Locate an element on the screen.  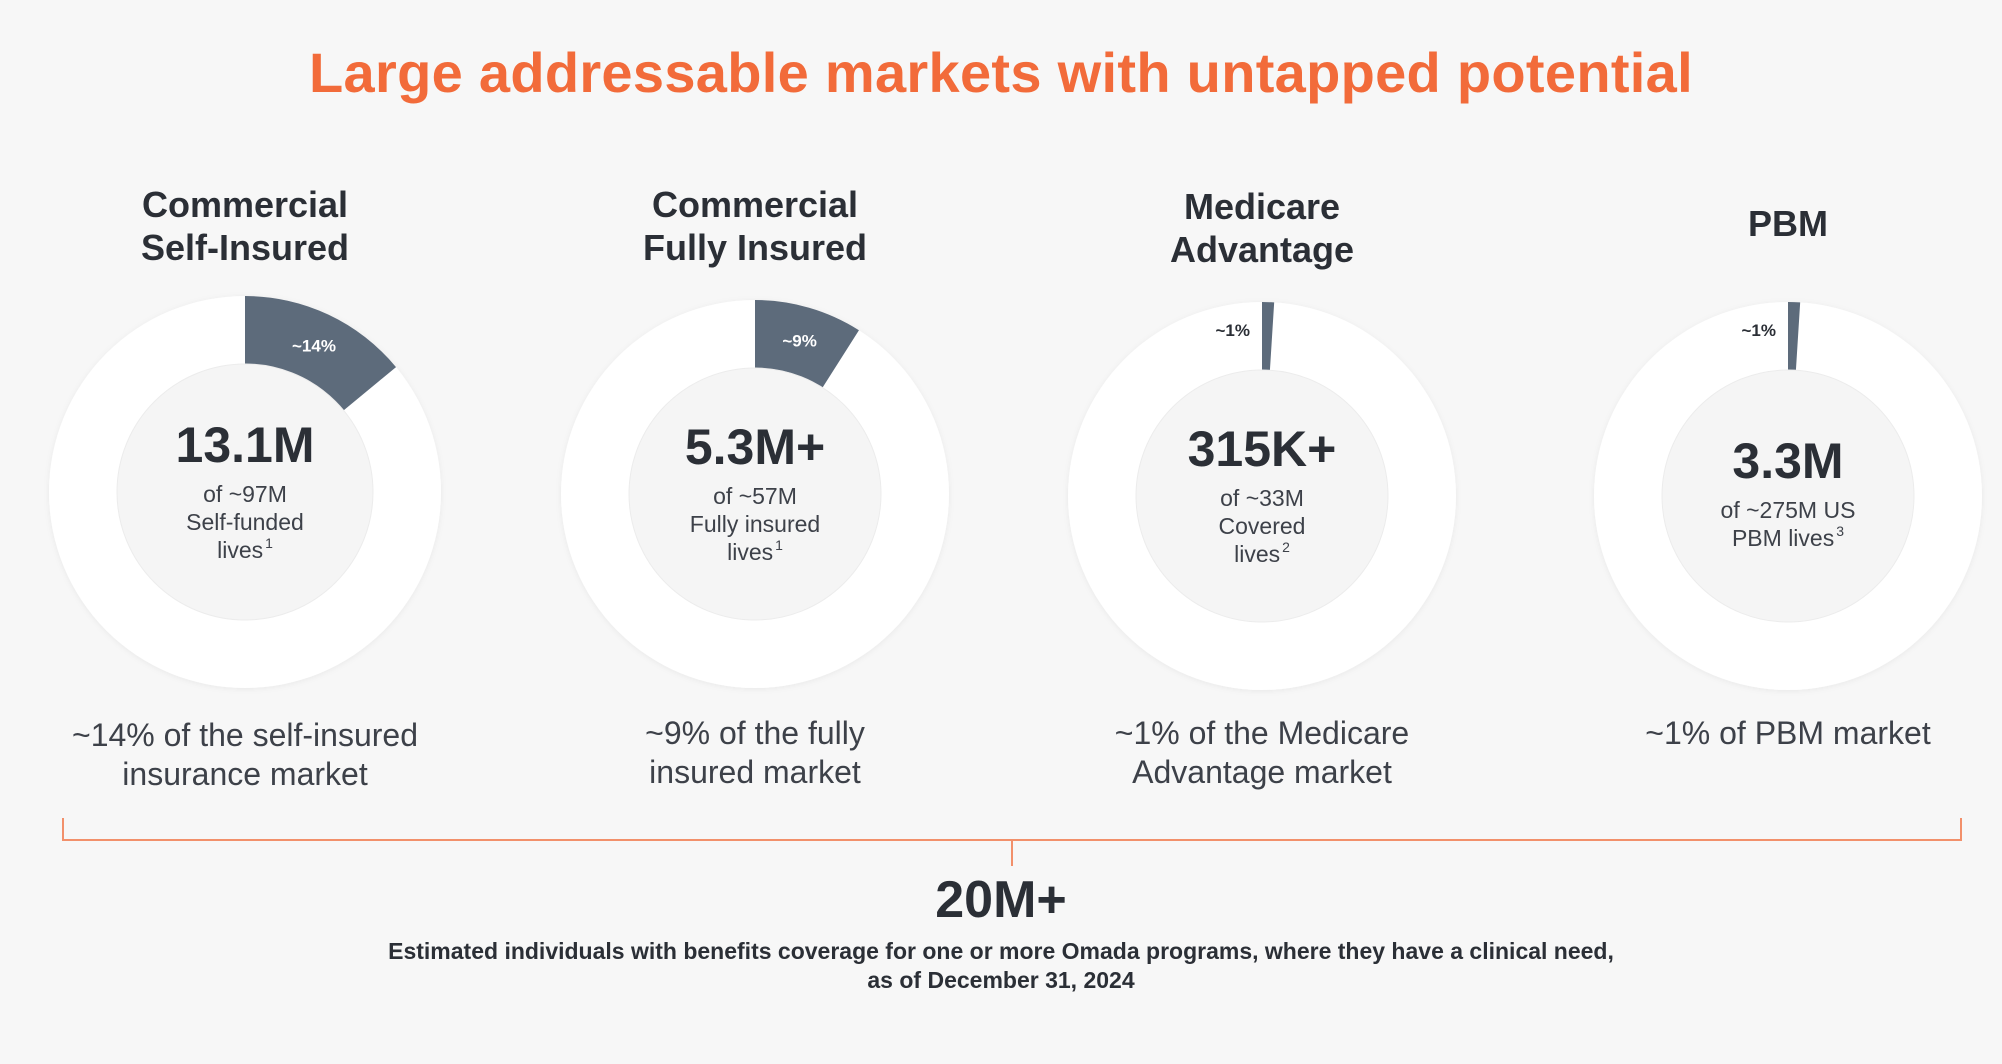
center-line: of ~57M is located at coordinates (755, 496).